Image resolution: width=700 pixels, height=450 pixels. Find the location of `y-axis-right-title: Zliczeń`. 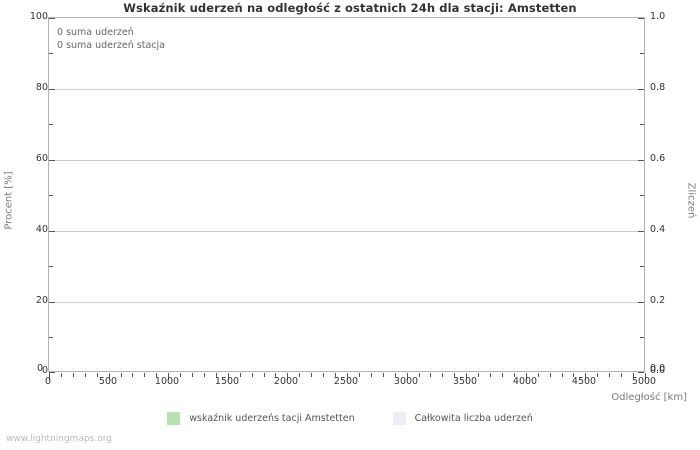

y-axis-right-title: Zliczeń is located at coordinates (691, 200).